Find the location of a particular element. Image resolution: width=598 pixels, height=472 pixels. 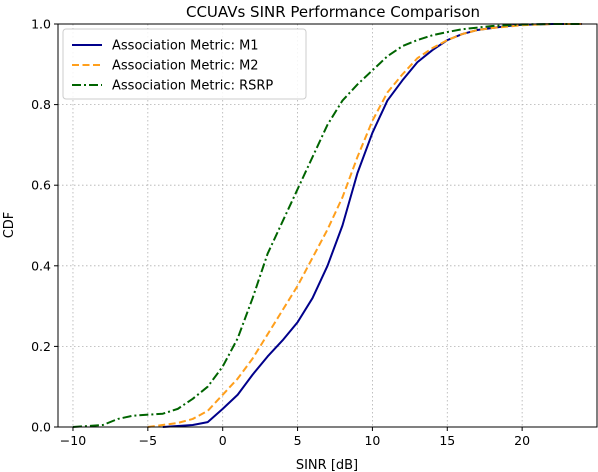

x-tick-label: 0 is located at coordinates (223, 440).